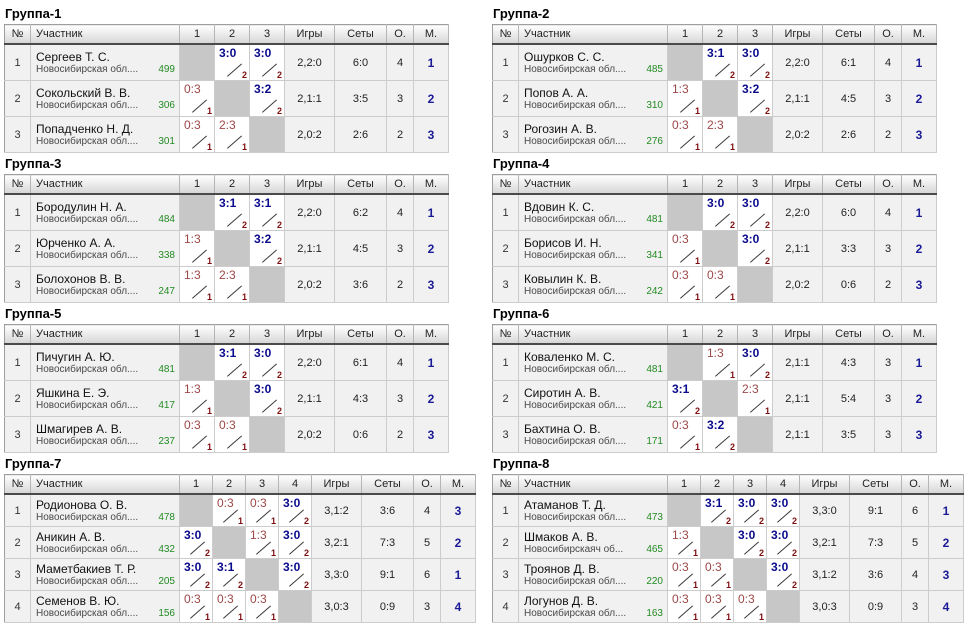 The height and width of the screenshot is (626, 976). What do you see at coordinates (85, 129) in the screenshot?
I see `player-name: Попадченко Н. Д.` at bounding box center [85, 129].